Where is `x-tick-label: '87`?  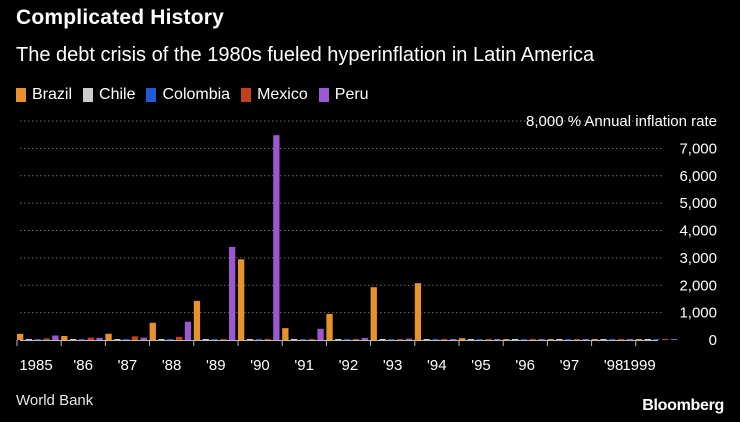
x-tick-label: '87 is located at coordinates (128, 365).